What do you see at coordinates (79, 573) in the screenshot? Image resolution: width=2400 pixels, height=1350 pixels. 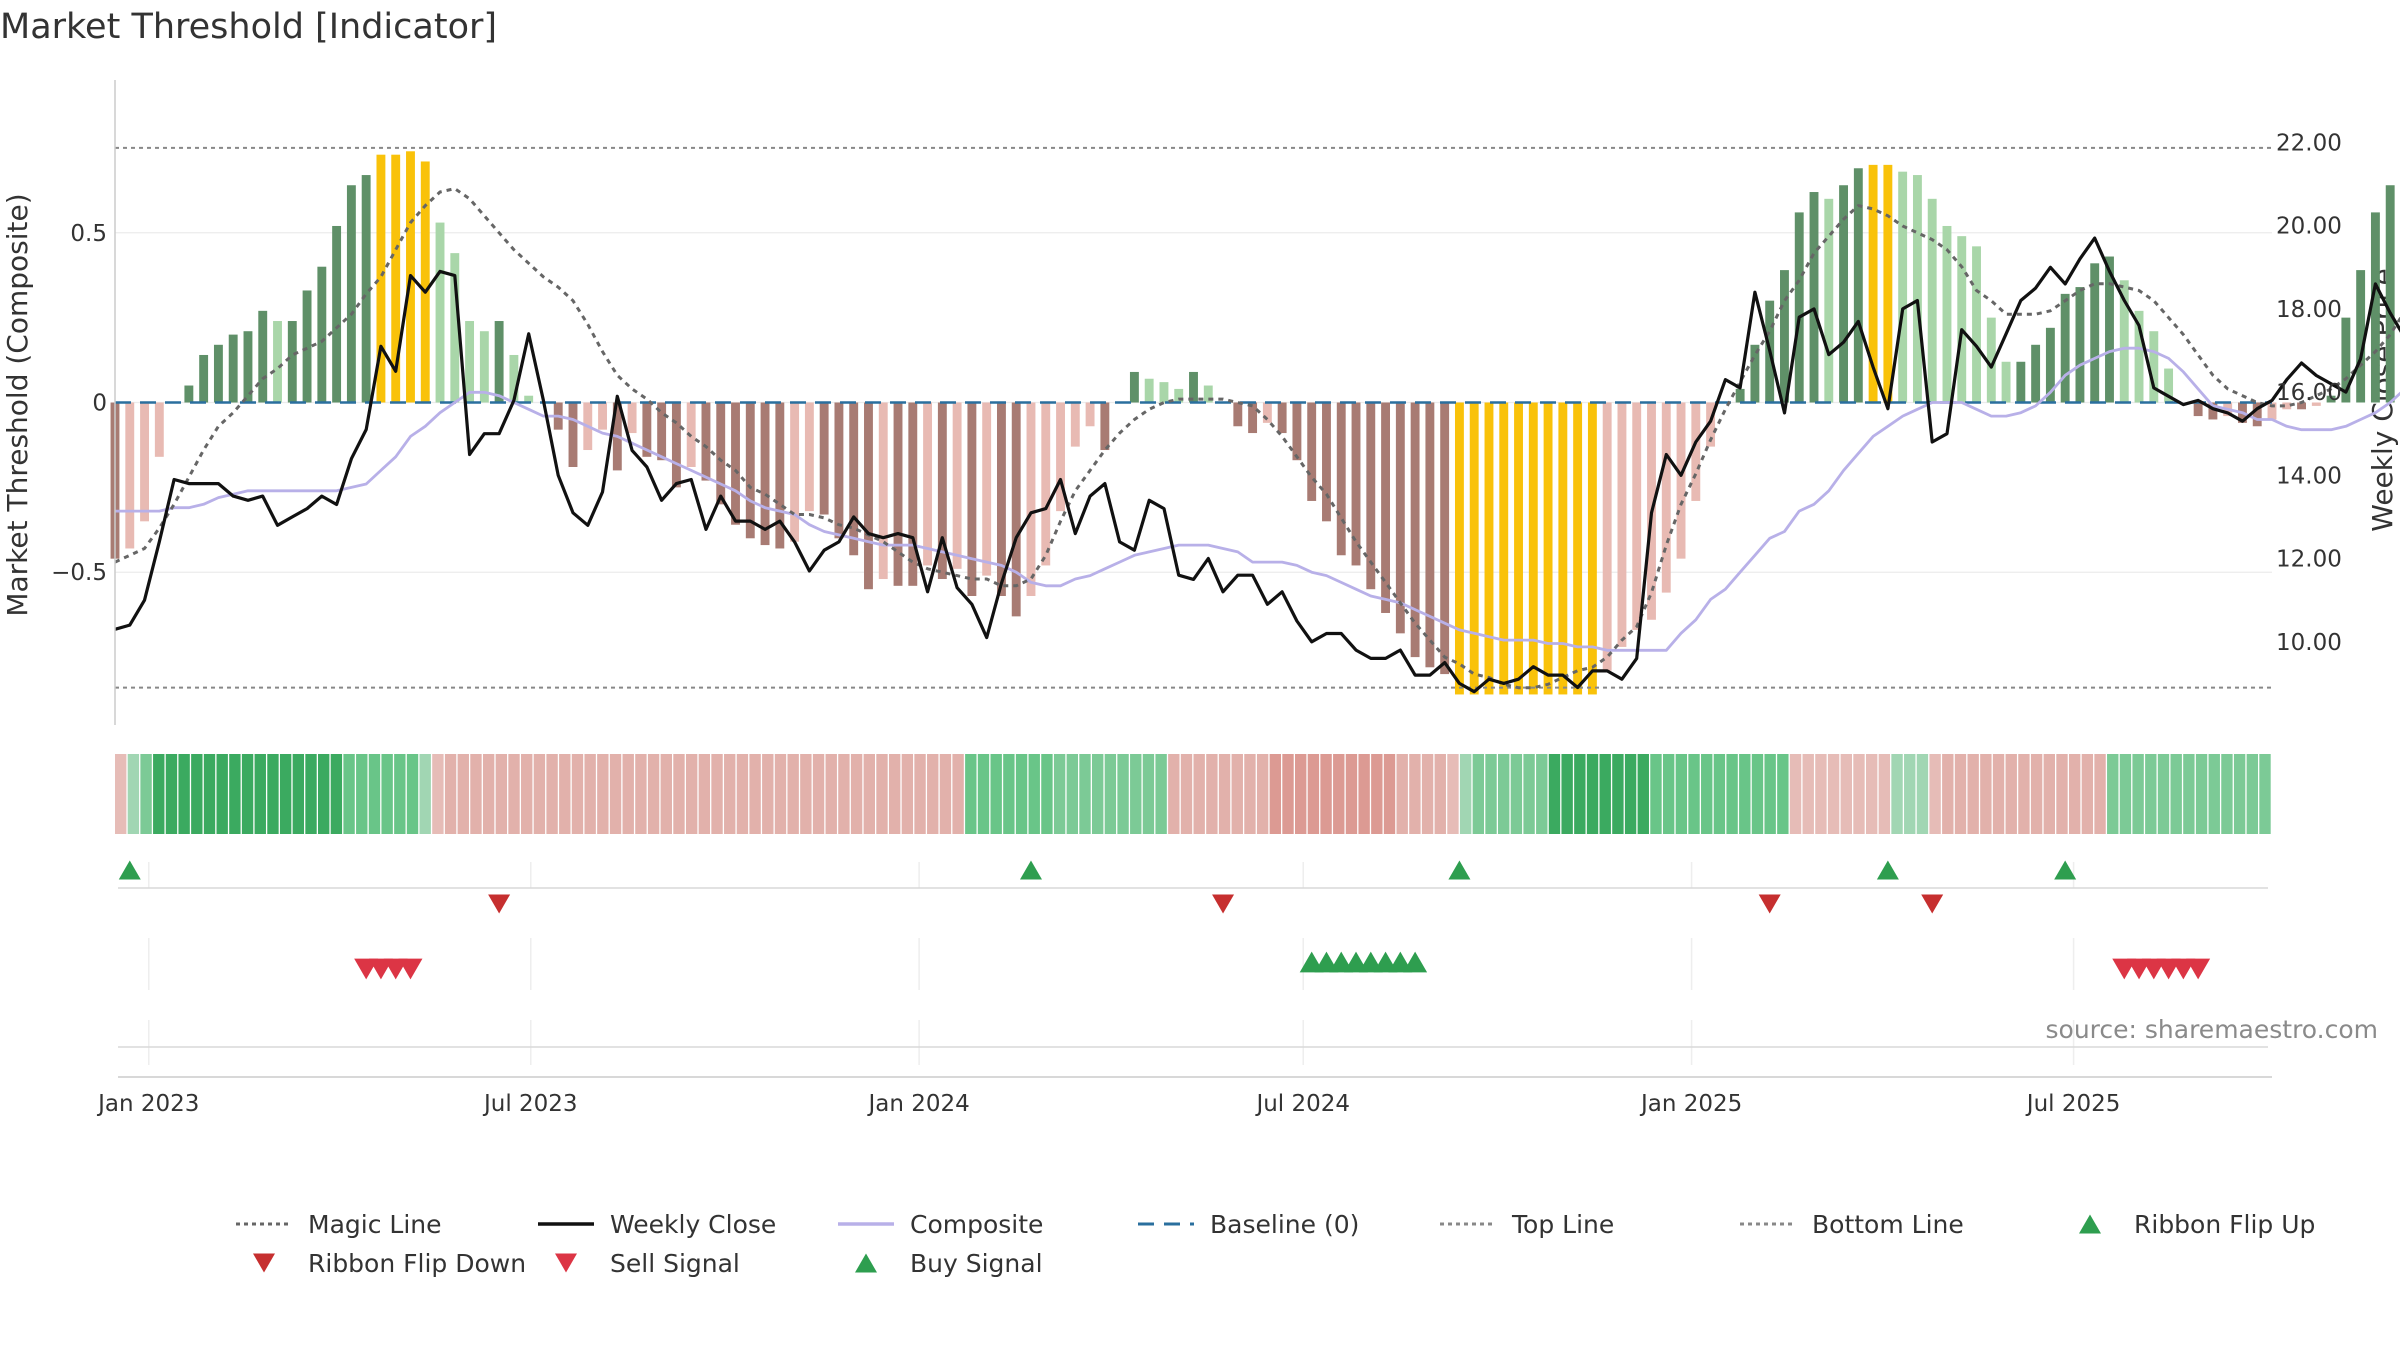 I see `left-tick-label: −0.5` at bounding box center [79, 573].